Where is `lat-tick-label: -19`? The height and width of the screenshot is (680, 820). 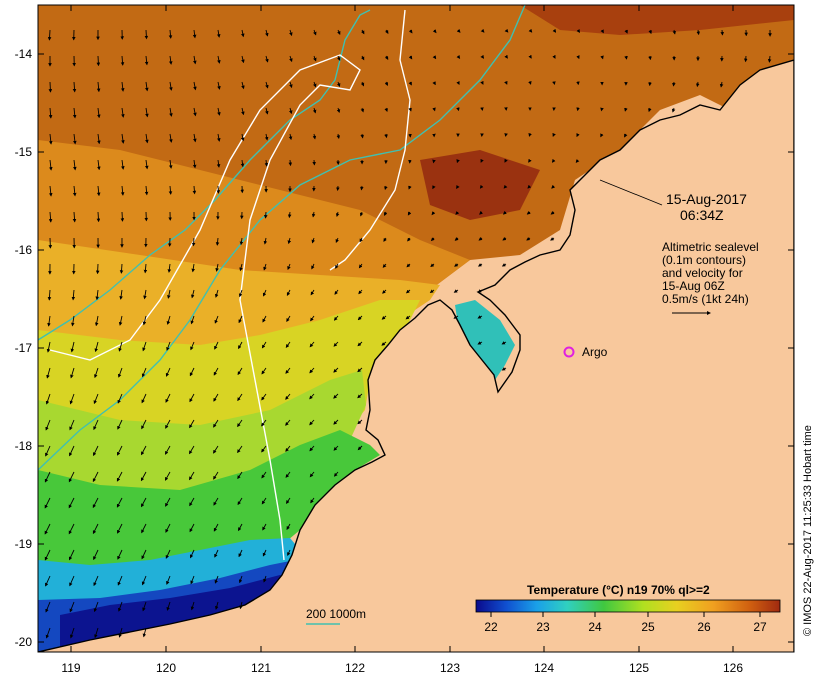
lat-tick-label: -19 is located at coordinates (24, 544).